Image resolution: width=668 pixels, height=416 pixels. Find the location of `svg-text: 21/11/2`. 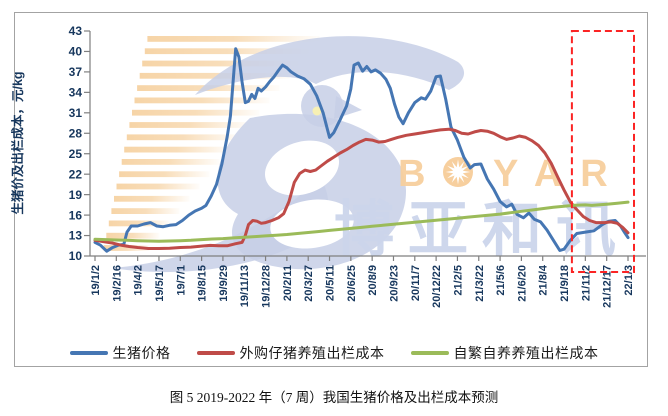

svg-text: 21/11/2 is located at coordinates (586, 283).